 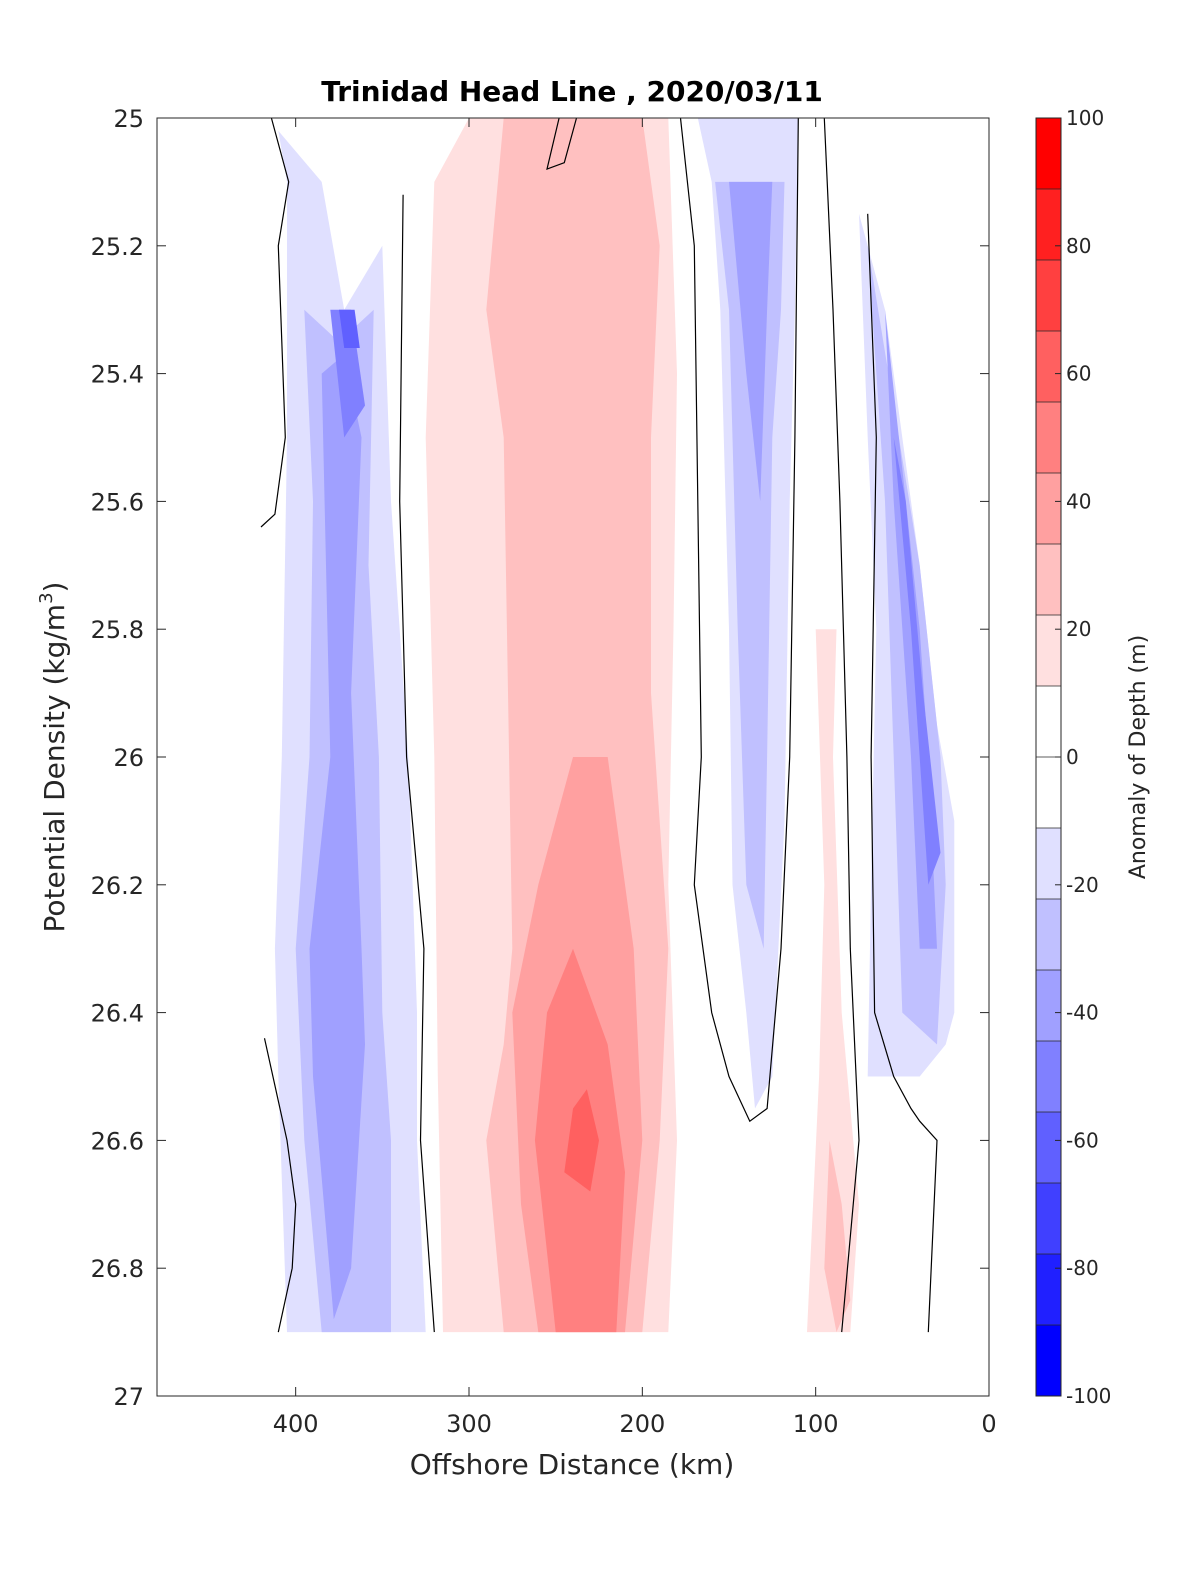 I want to click on y-axis-title-close: ), so click(x=54, y=587).